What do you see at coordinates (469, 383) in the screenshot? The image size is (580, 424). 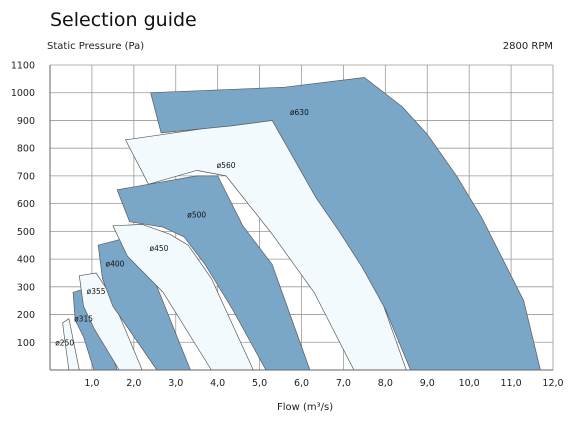 I see `x-tick-label: 10,0` at bounding box center [469, 383].